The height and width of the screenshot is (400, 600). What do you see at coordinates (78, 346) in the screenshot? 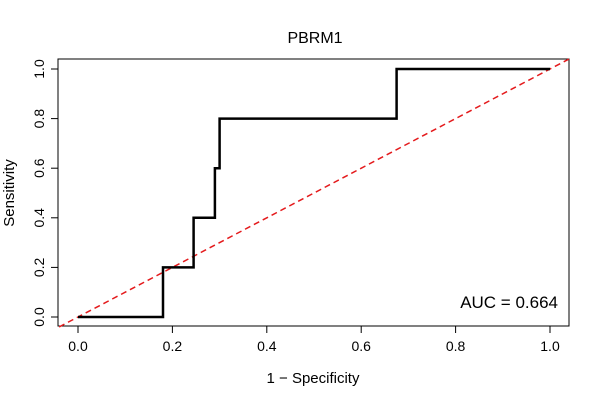
I see `x-tick-label: 0.0` at bounding box center [78, 346].